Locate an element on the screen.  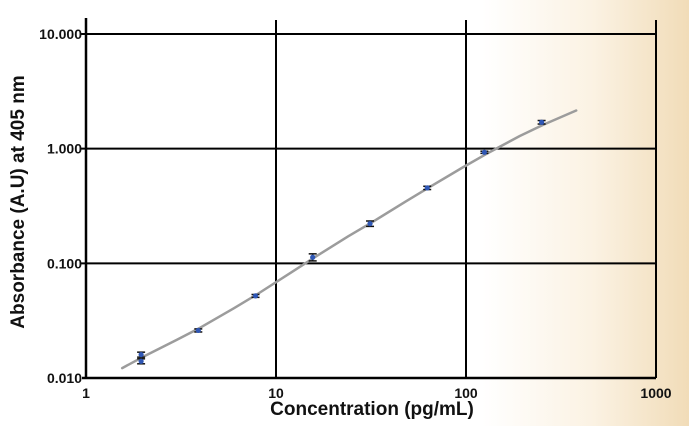
y-axis-title: Absorbance (A.U) at 405 nm is located at coordinates (18, 201).